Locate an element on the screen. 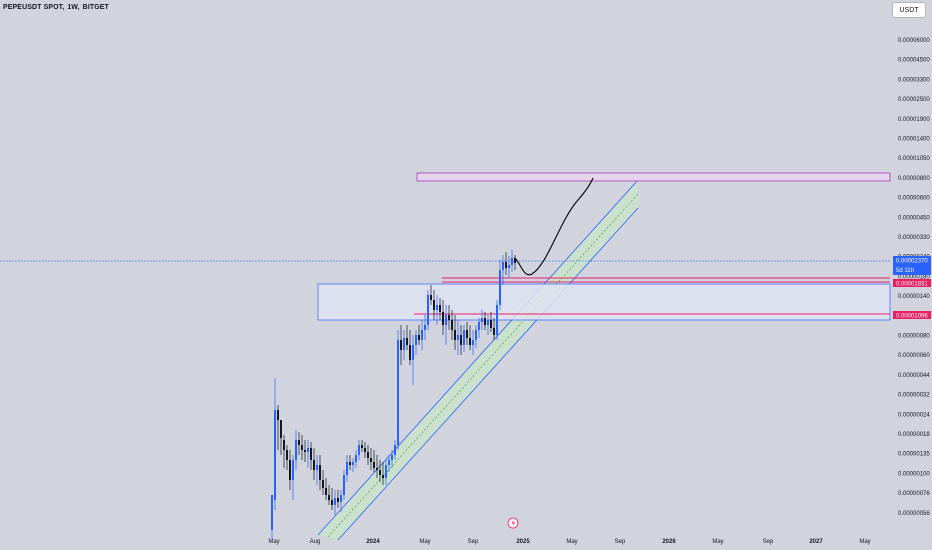 The image size is (932, 550). y-tick-label: 0.00006000 is located at coordinates (914, 41).